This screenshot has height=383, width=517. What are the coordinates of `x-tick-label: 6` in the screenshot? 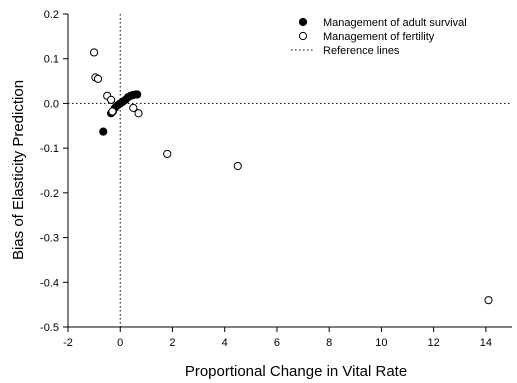 It's located at (277, 343).